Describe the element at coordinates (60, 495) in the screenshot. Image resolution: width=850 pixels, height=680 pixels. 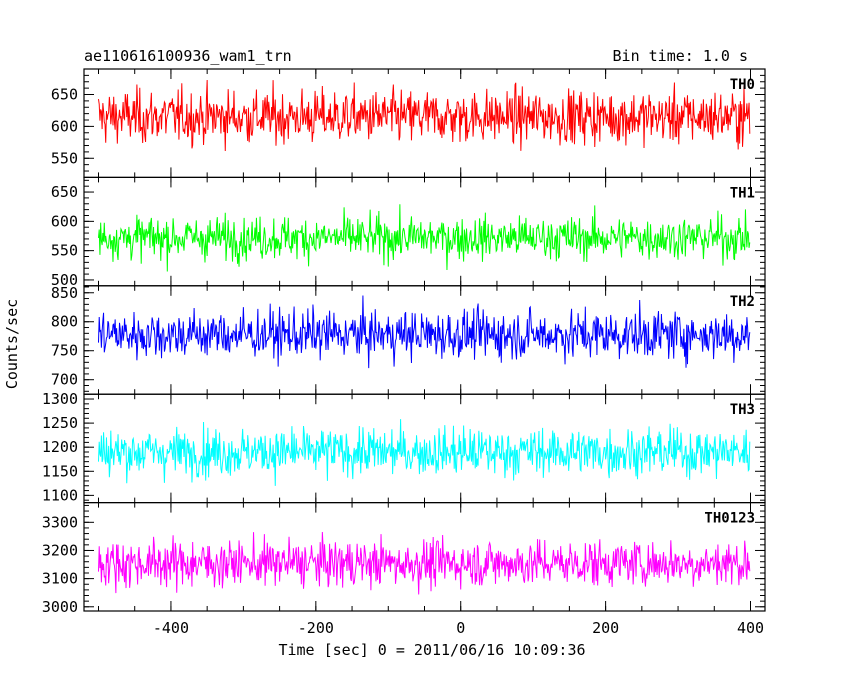
I see `y-tick-label: 1100` at that location.